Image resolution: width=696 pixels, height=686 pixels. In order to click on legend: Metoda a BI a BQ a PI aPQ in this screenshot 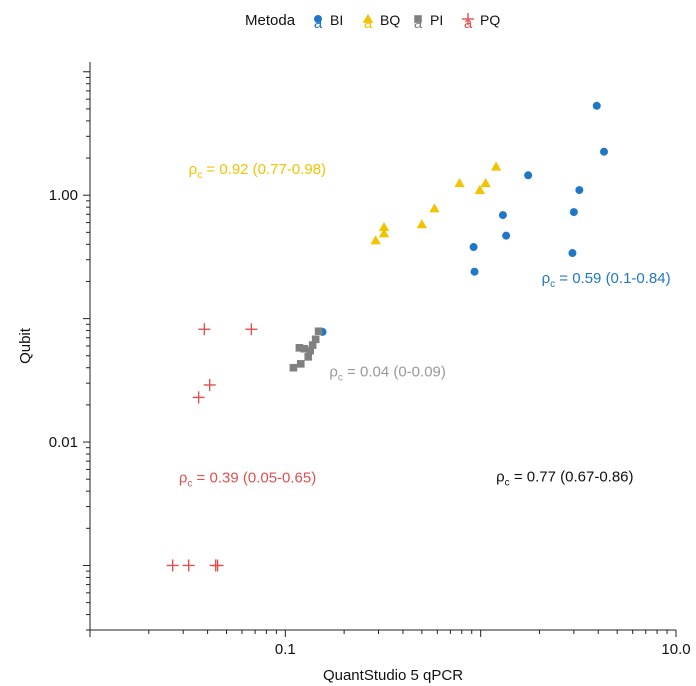, I will do `click(372, 22)`.